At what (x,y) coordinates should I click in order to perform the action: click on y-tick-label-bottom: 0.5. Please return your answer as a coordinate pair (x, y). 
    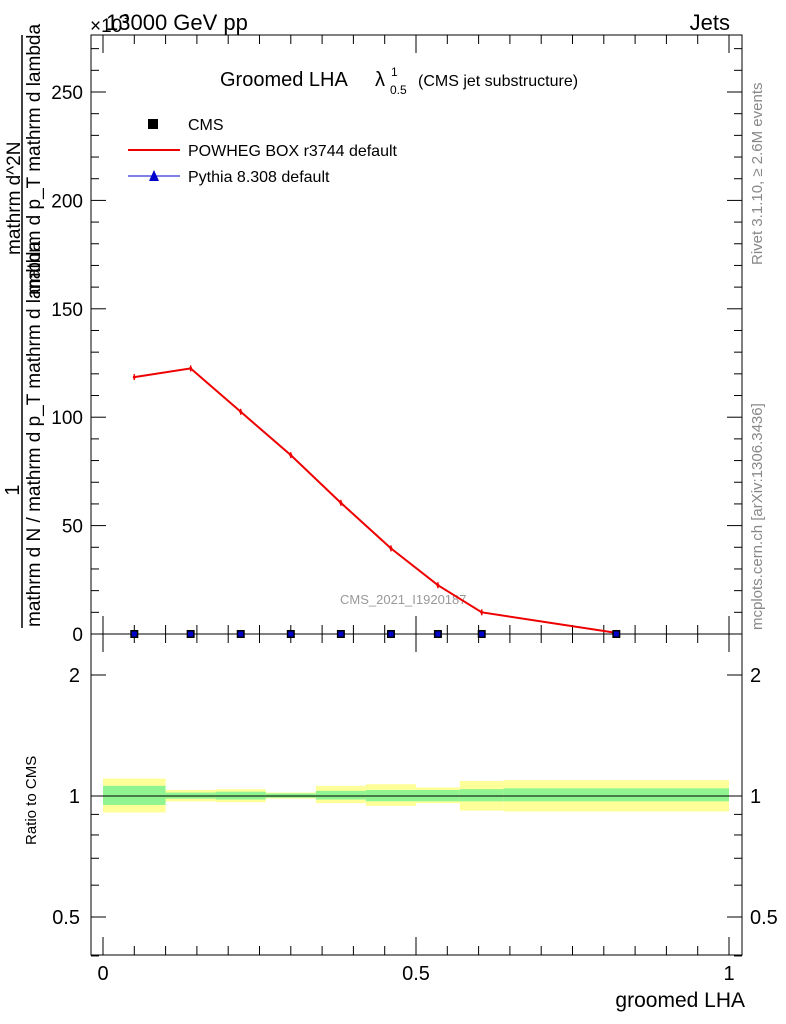
    Looking at the image, I should click on (66, 918).